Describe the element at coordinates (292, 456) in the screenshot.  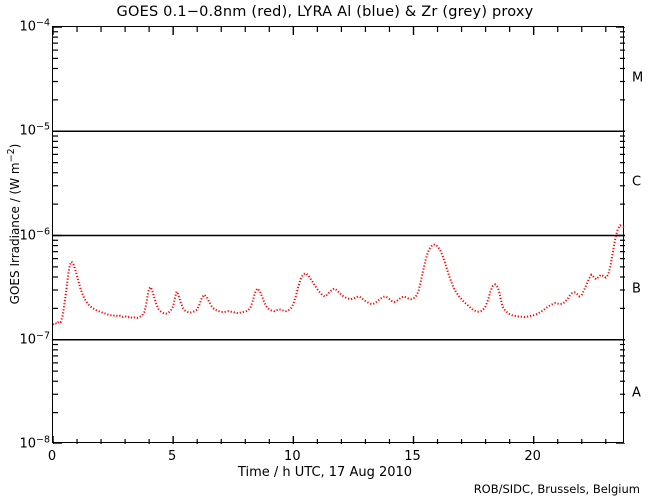
I see `x-tick-label: 10` at that location.